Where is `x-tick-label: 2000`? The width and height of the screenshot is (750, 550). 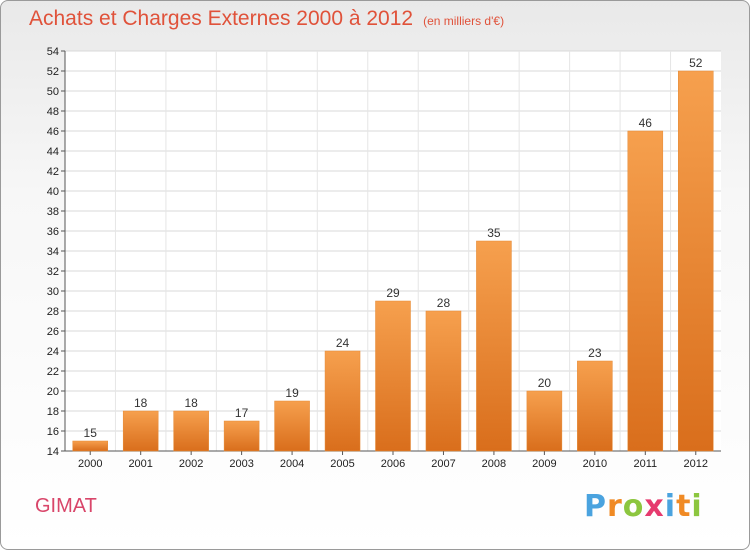
x-tick-label: 2000 is located at coordinates (90, 464).